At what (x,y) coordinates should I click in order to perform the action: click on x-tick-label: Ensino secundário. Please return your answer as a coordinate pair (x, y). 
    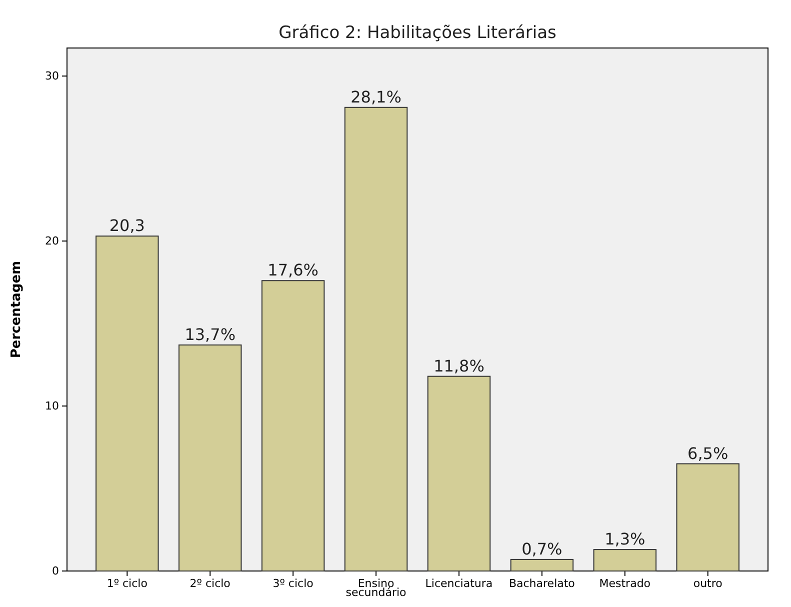
    Looking at the image, I should click on (376, 588).